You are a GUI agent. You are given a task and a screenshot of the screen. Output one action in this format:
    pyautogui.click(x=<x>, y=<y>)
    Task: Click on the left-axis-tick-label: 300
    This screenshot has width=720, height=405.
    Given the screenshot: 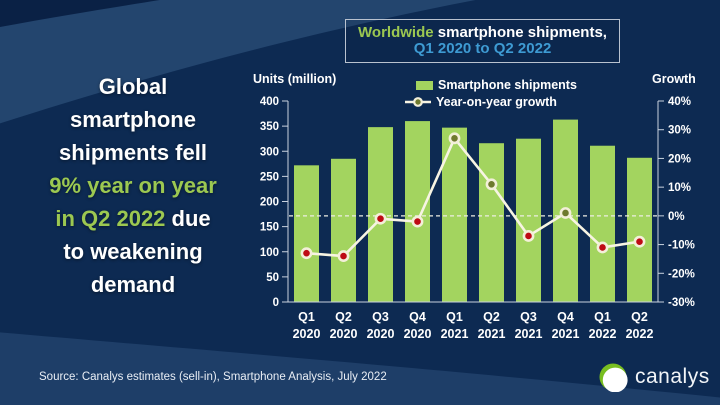 What is the action you would take?
    pyautogui.click(x=269, y=152)
    